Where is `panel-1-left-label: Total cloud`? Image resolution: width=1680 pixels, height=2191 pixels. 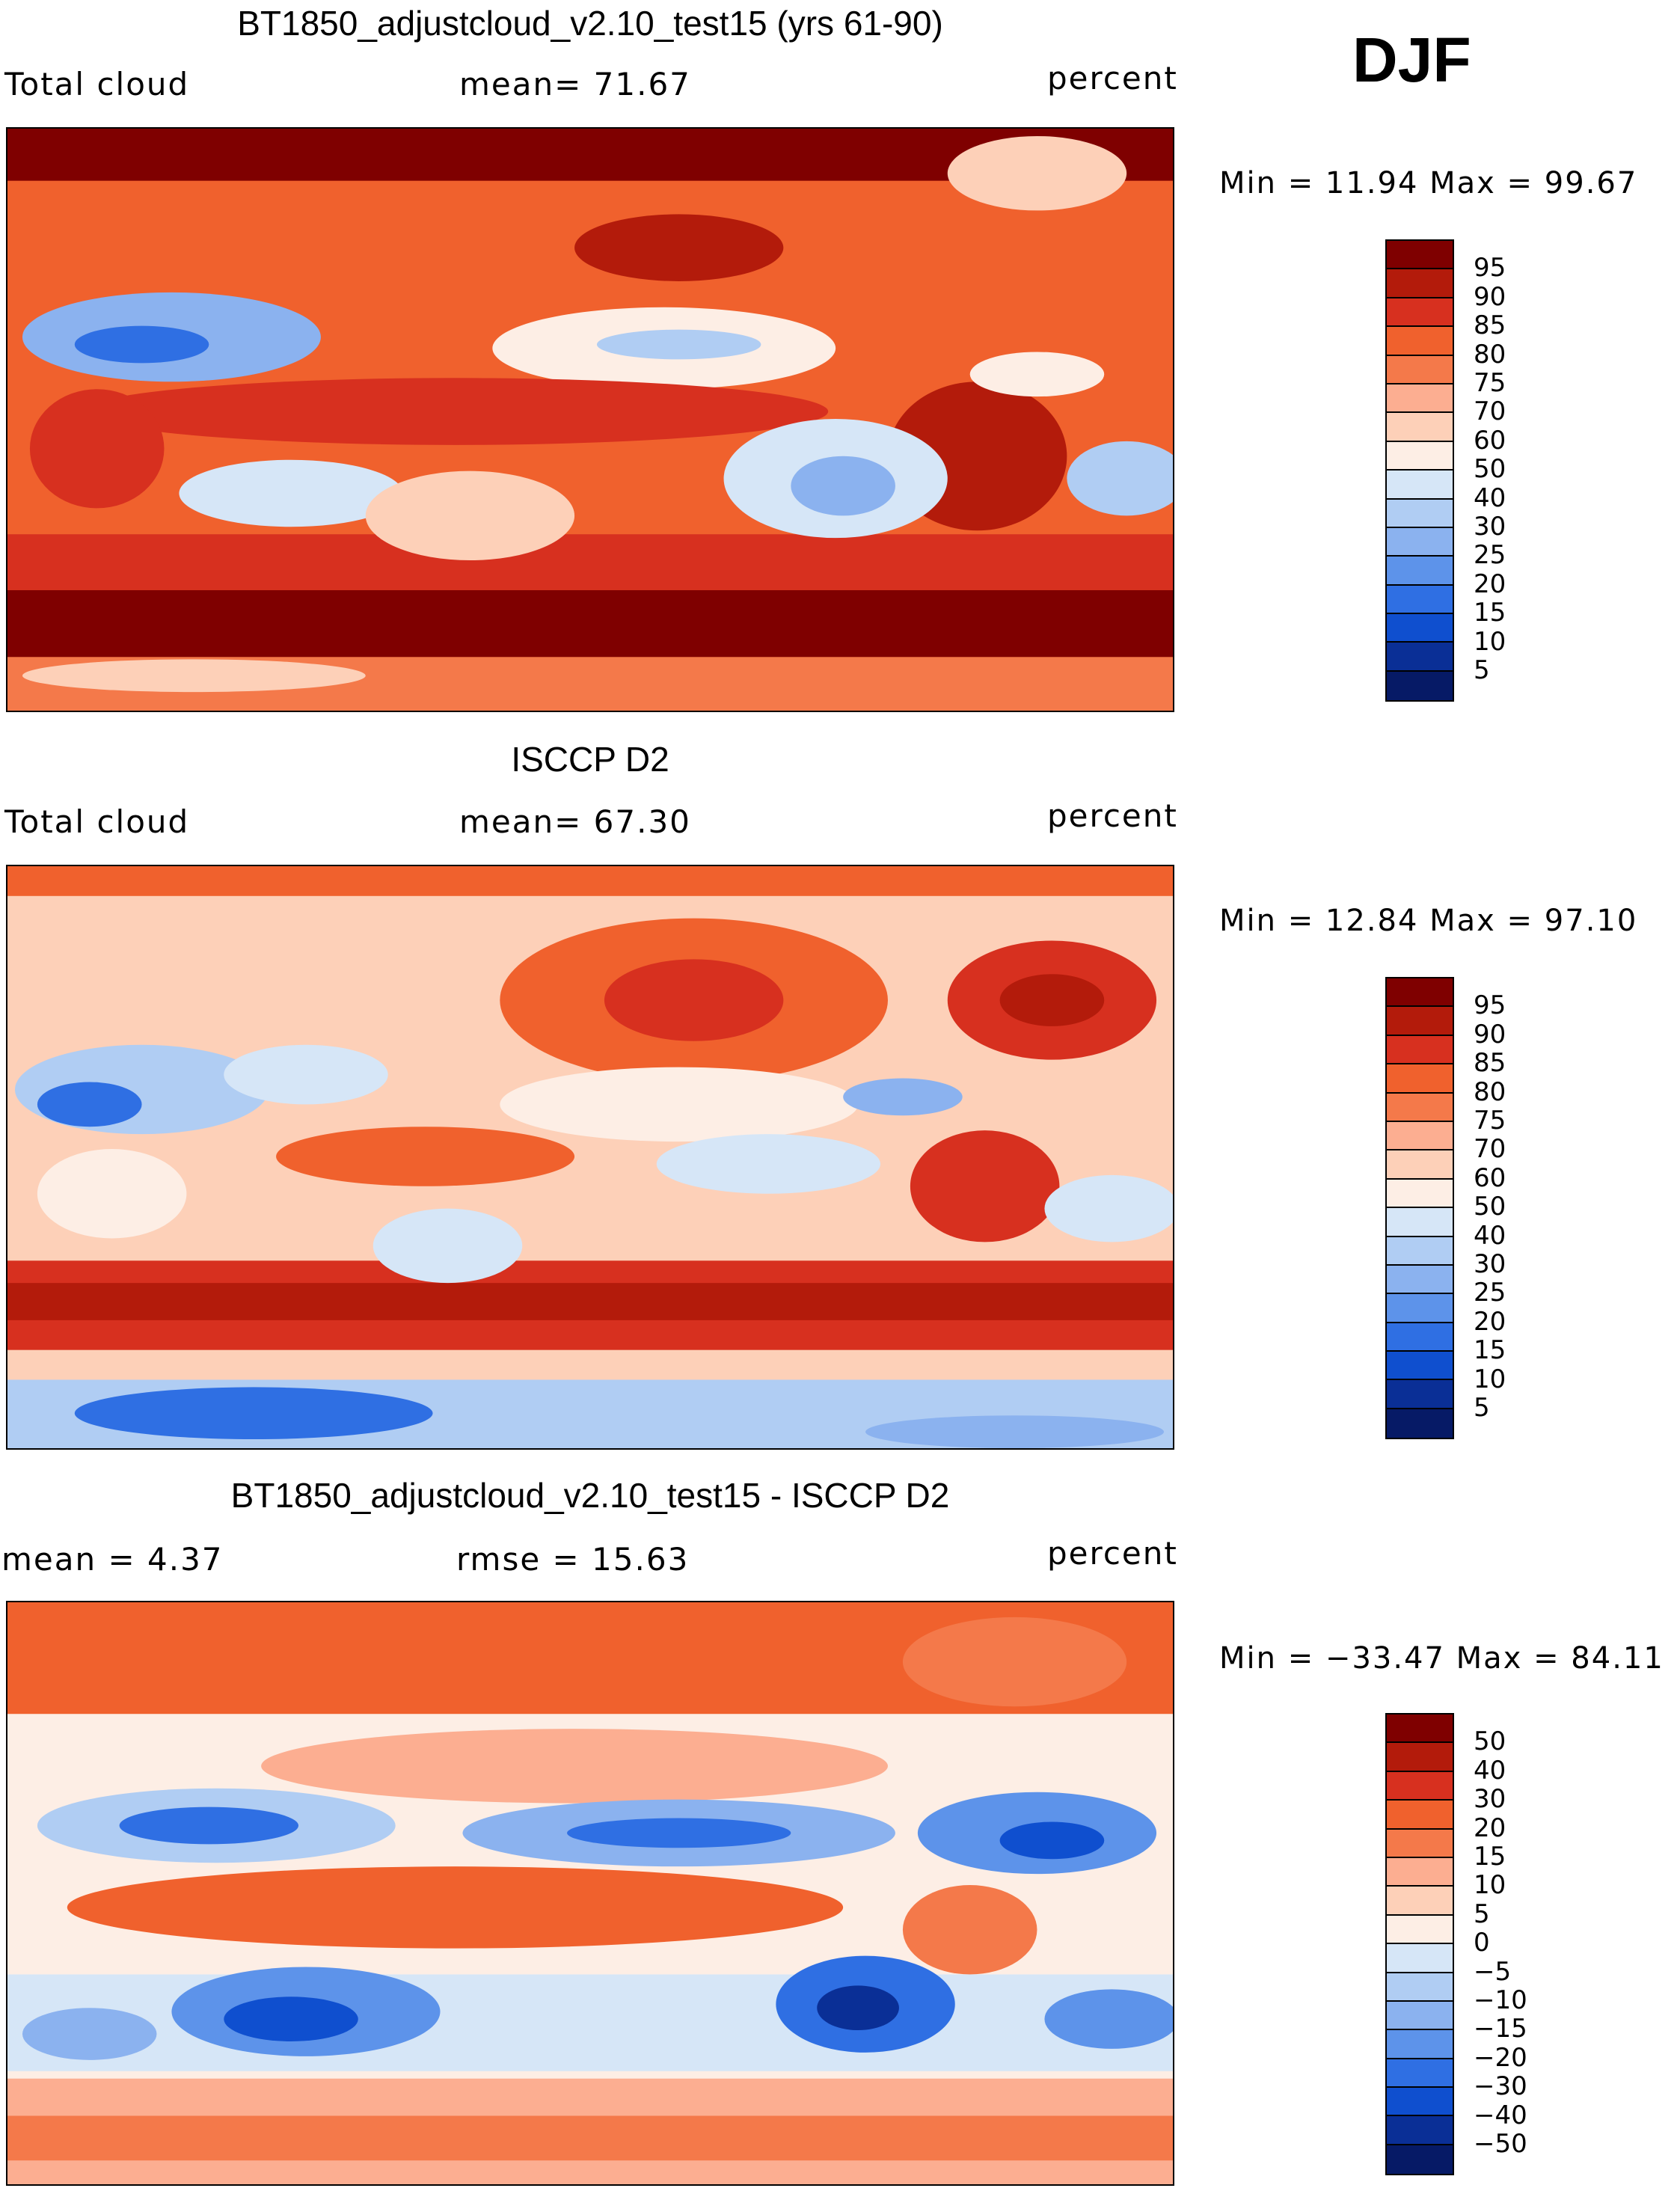 panel-1-left-label: Total cloud is located at coordinates (97, 84).